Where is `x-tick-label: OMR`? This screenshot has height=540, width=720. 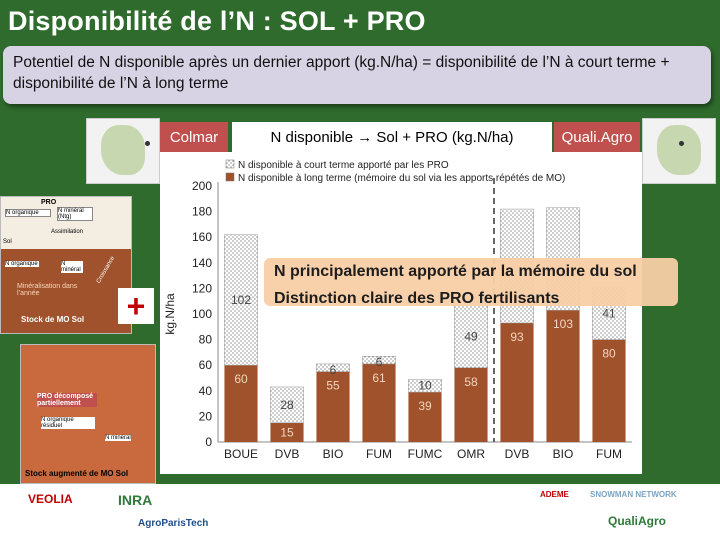 x-tick-label: OMR is located at coordinates (471, 454).